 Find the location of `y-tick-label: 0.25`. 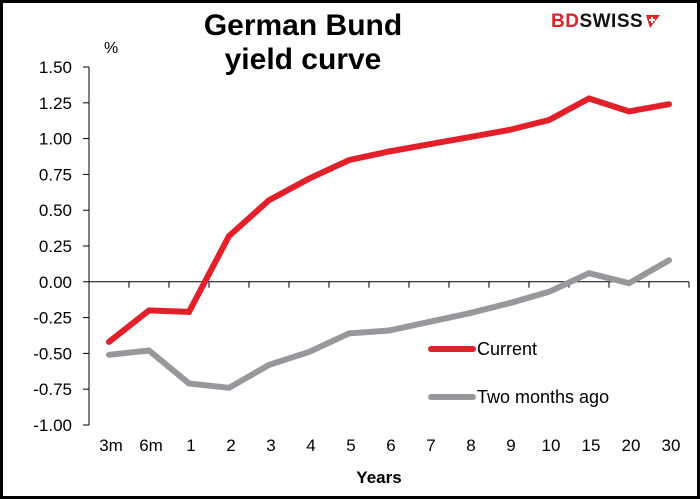

y-tick-label: 0.25 is located at coordinates (55, 246).